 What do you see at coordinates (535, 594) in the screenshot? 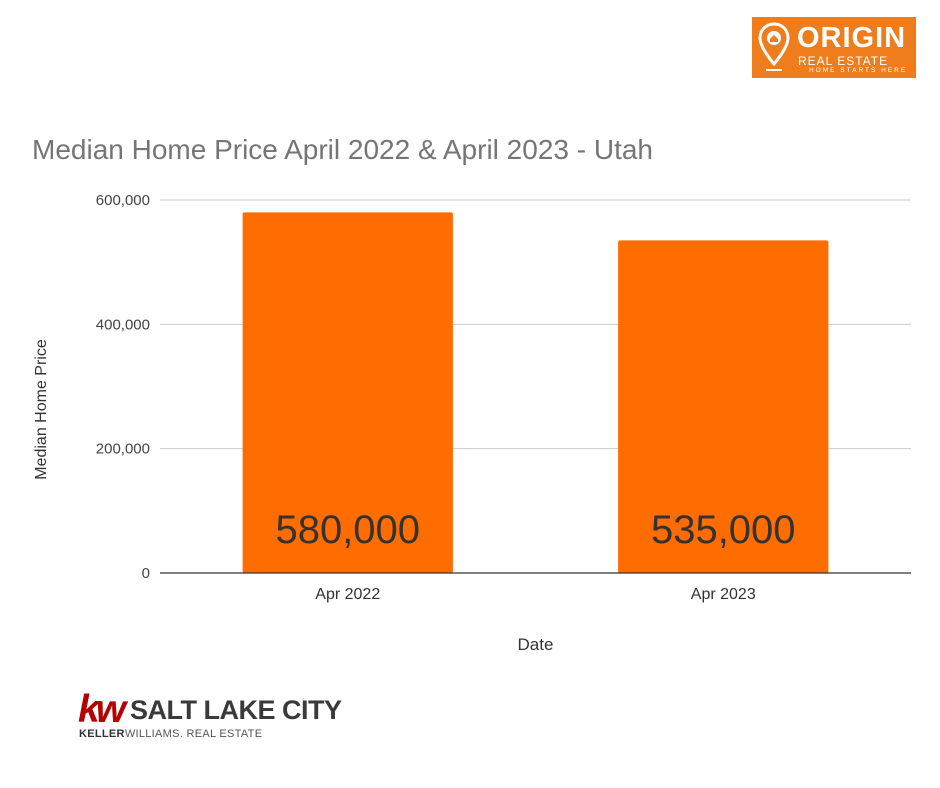
I see `x-axis-ticks: Apr 2022 Apr 2023` at bounding box center [535, 594].